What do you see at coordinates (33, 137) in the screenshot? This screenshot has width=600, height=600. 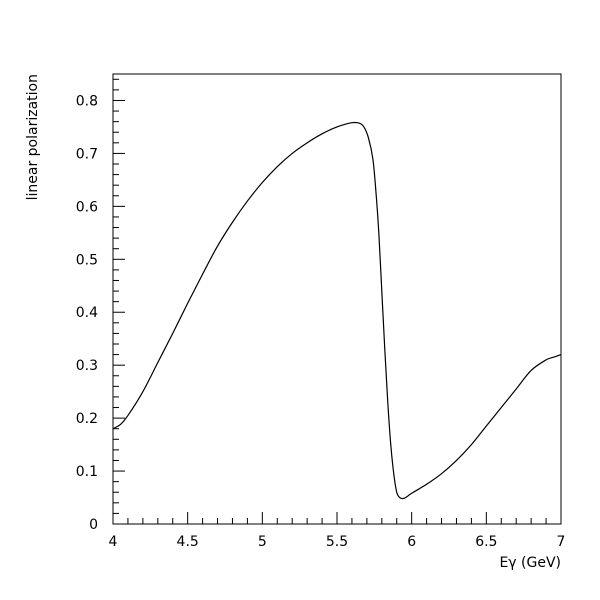 I see `y-axis-label: linear polarization` at bounding box center [33, 137].